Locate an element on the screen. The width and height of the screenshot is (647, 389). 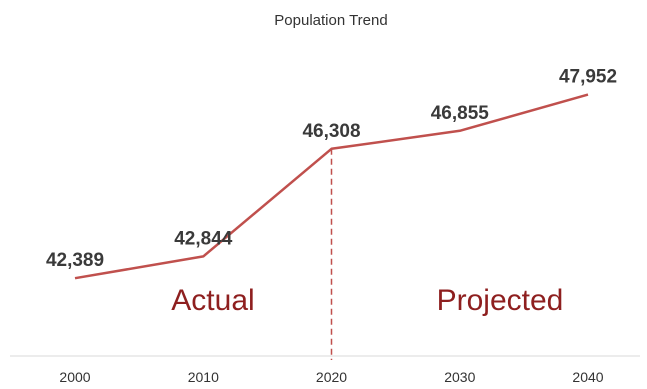
region-label-projected: Projected is located at coordinates (500, 300).